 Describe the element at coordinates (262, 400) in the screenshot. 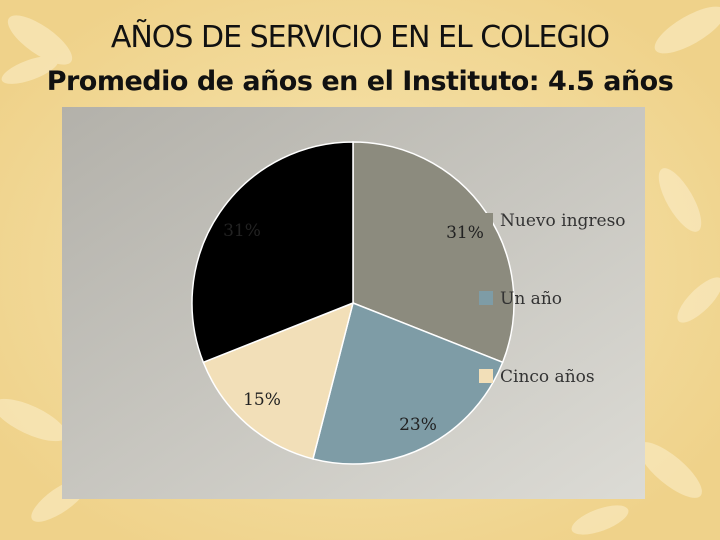

I see `slice-data-label: 15%` at that location.